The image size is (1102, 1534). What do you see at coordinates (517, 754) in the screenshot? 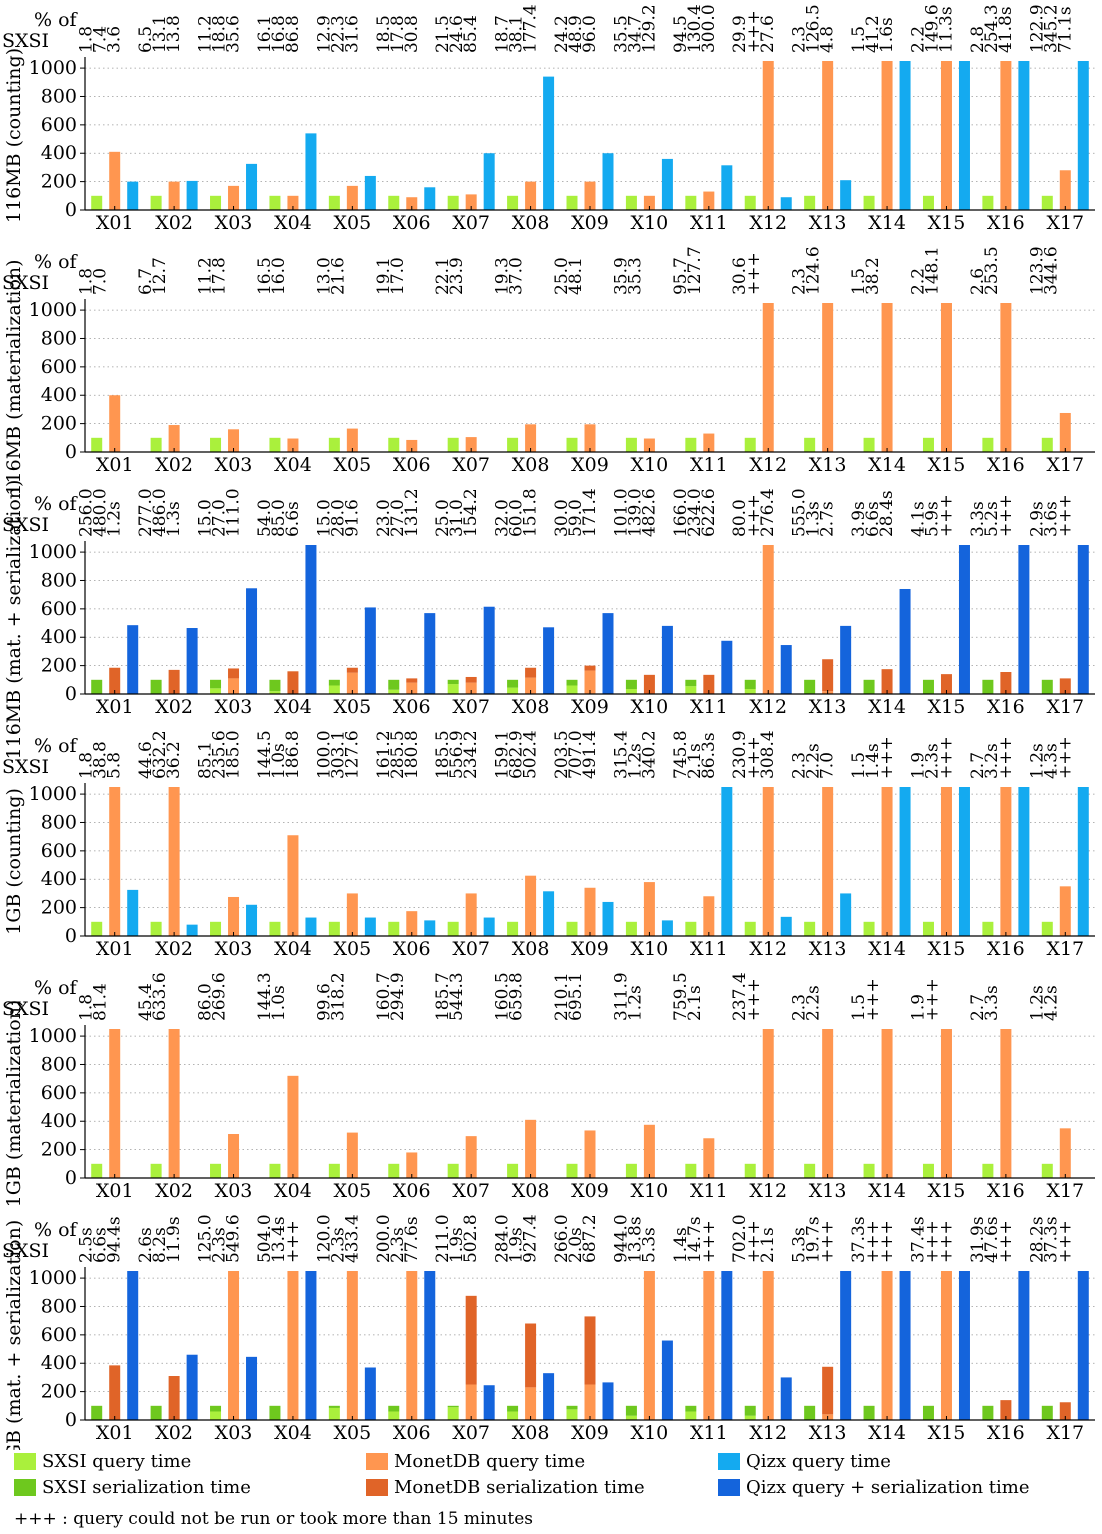
I see `value-label: 682.9` at bounding box center [517, 754].